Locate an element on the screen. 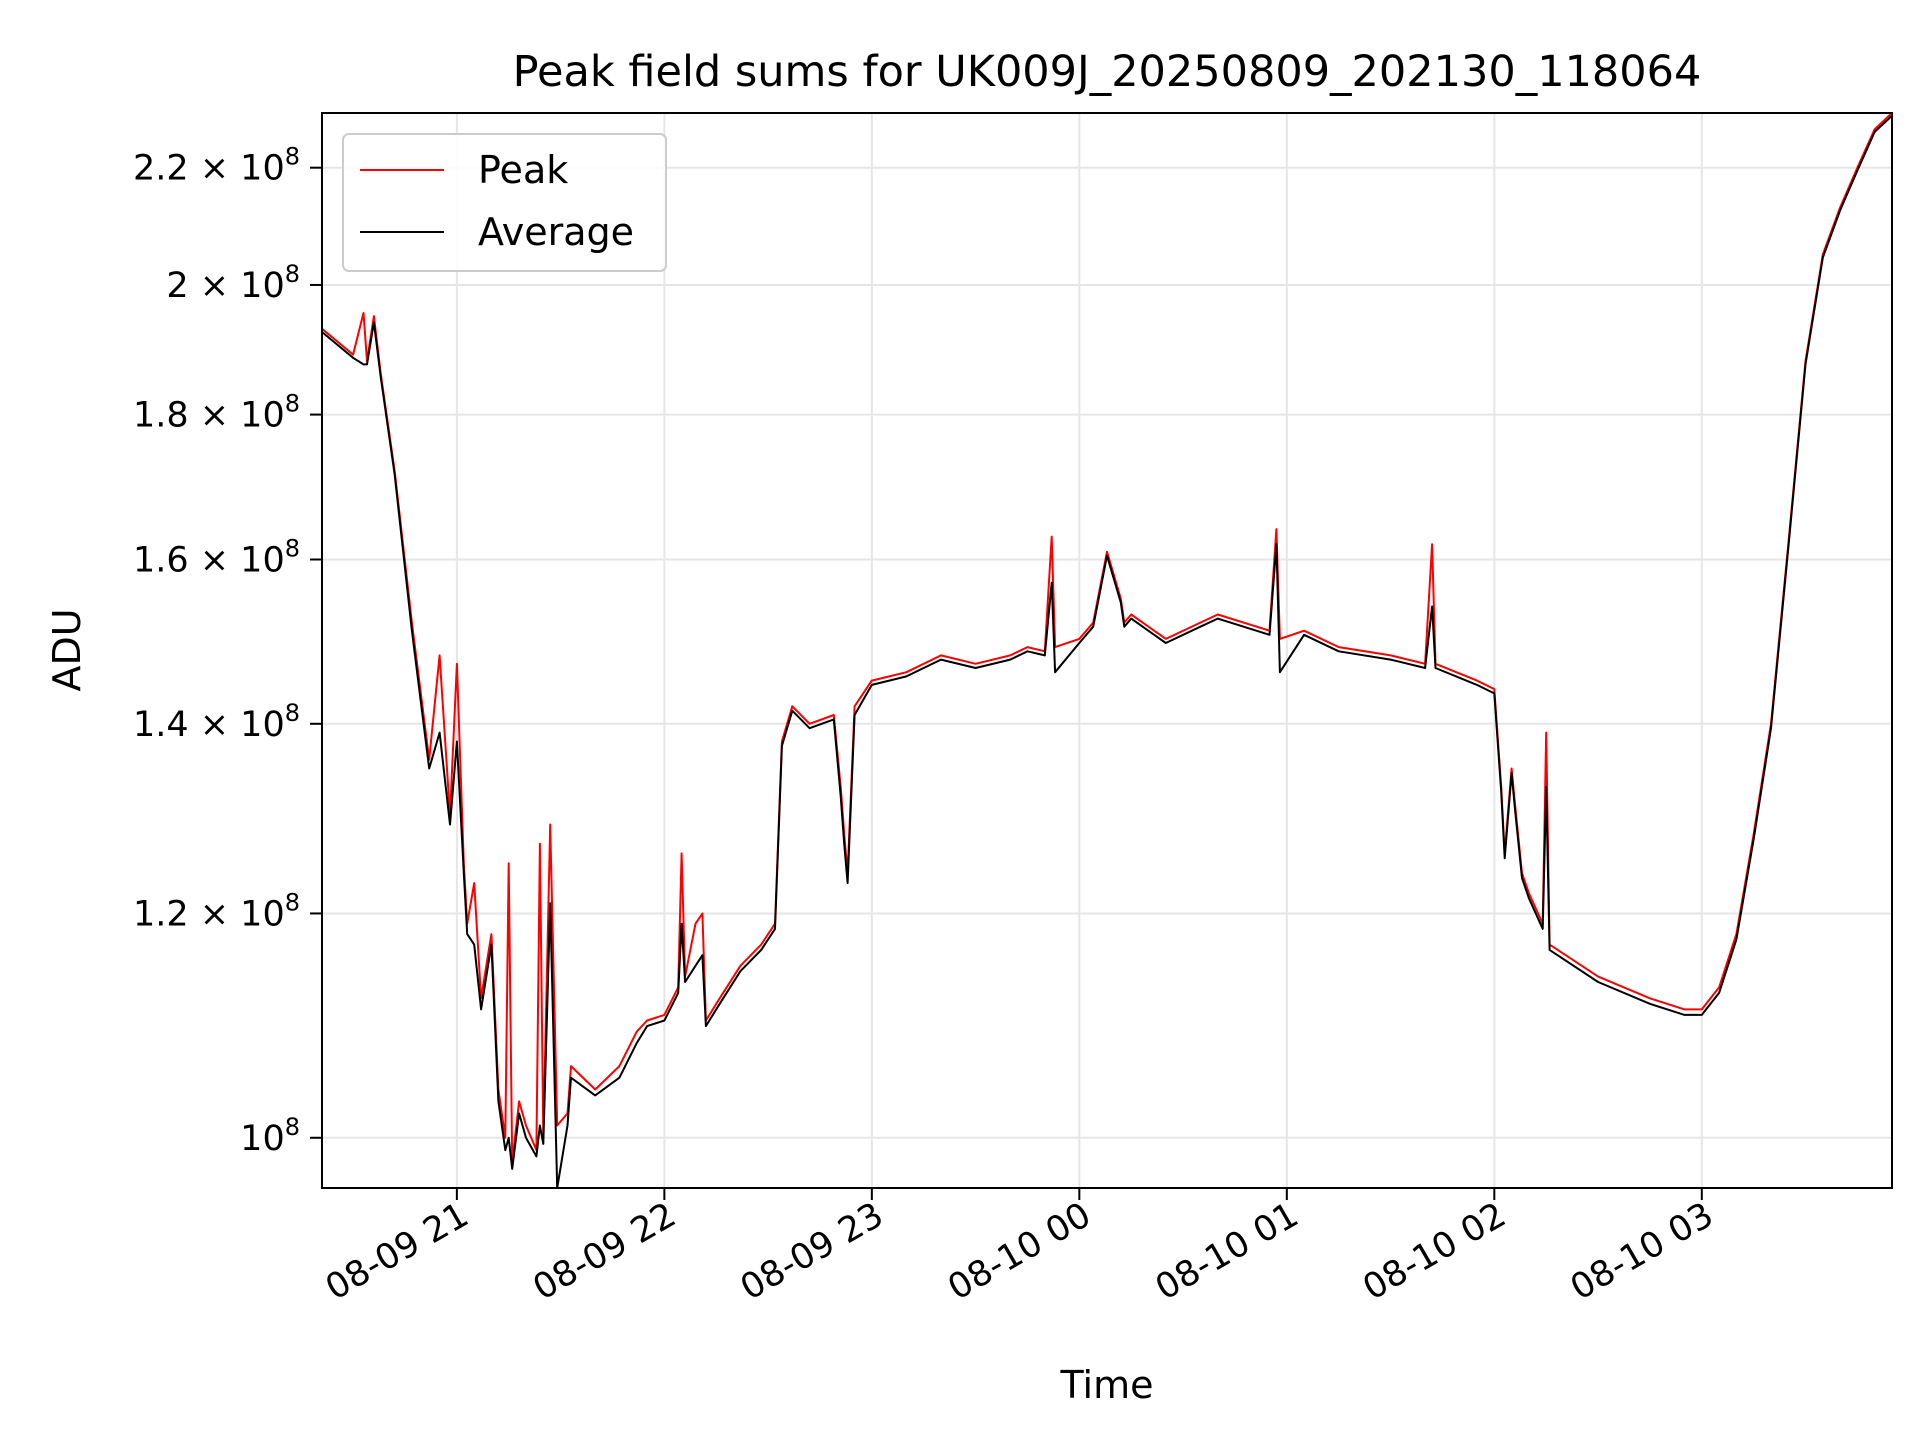 The image size is (1920, 1440). y-axis-label: ADU is located at coordinates (67, 649).